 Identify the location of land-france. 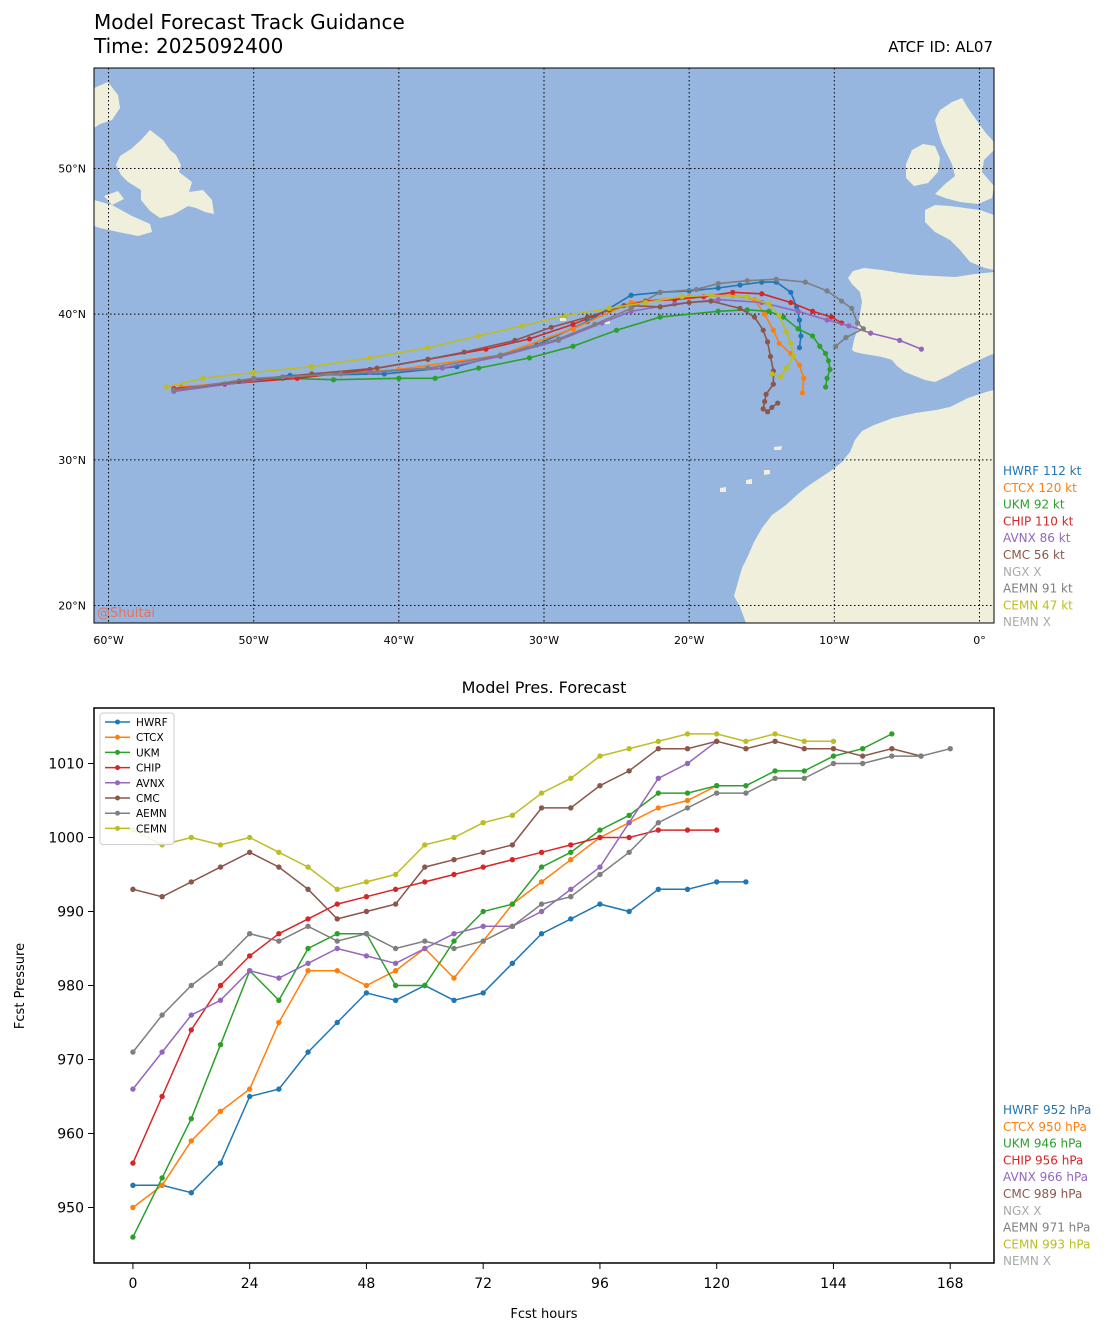
(959, 237).